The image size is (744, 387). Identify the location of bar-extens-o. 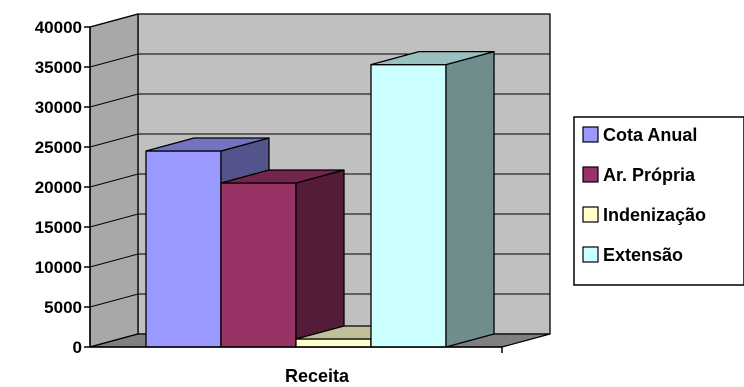
(432, 199).